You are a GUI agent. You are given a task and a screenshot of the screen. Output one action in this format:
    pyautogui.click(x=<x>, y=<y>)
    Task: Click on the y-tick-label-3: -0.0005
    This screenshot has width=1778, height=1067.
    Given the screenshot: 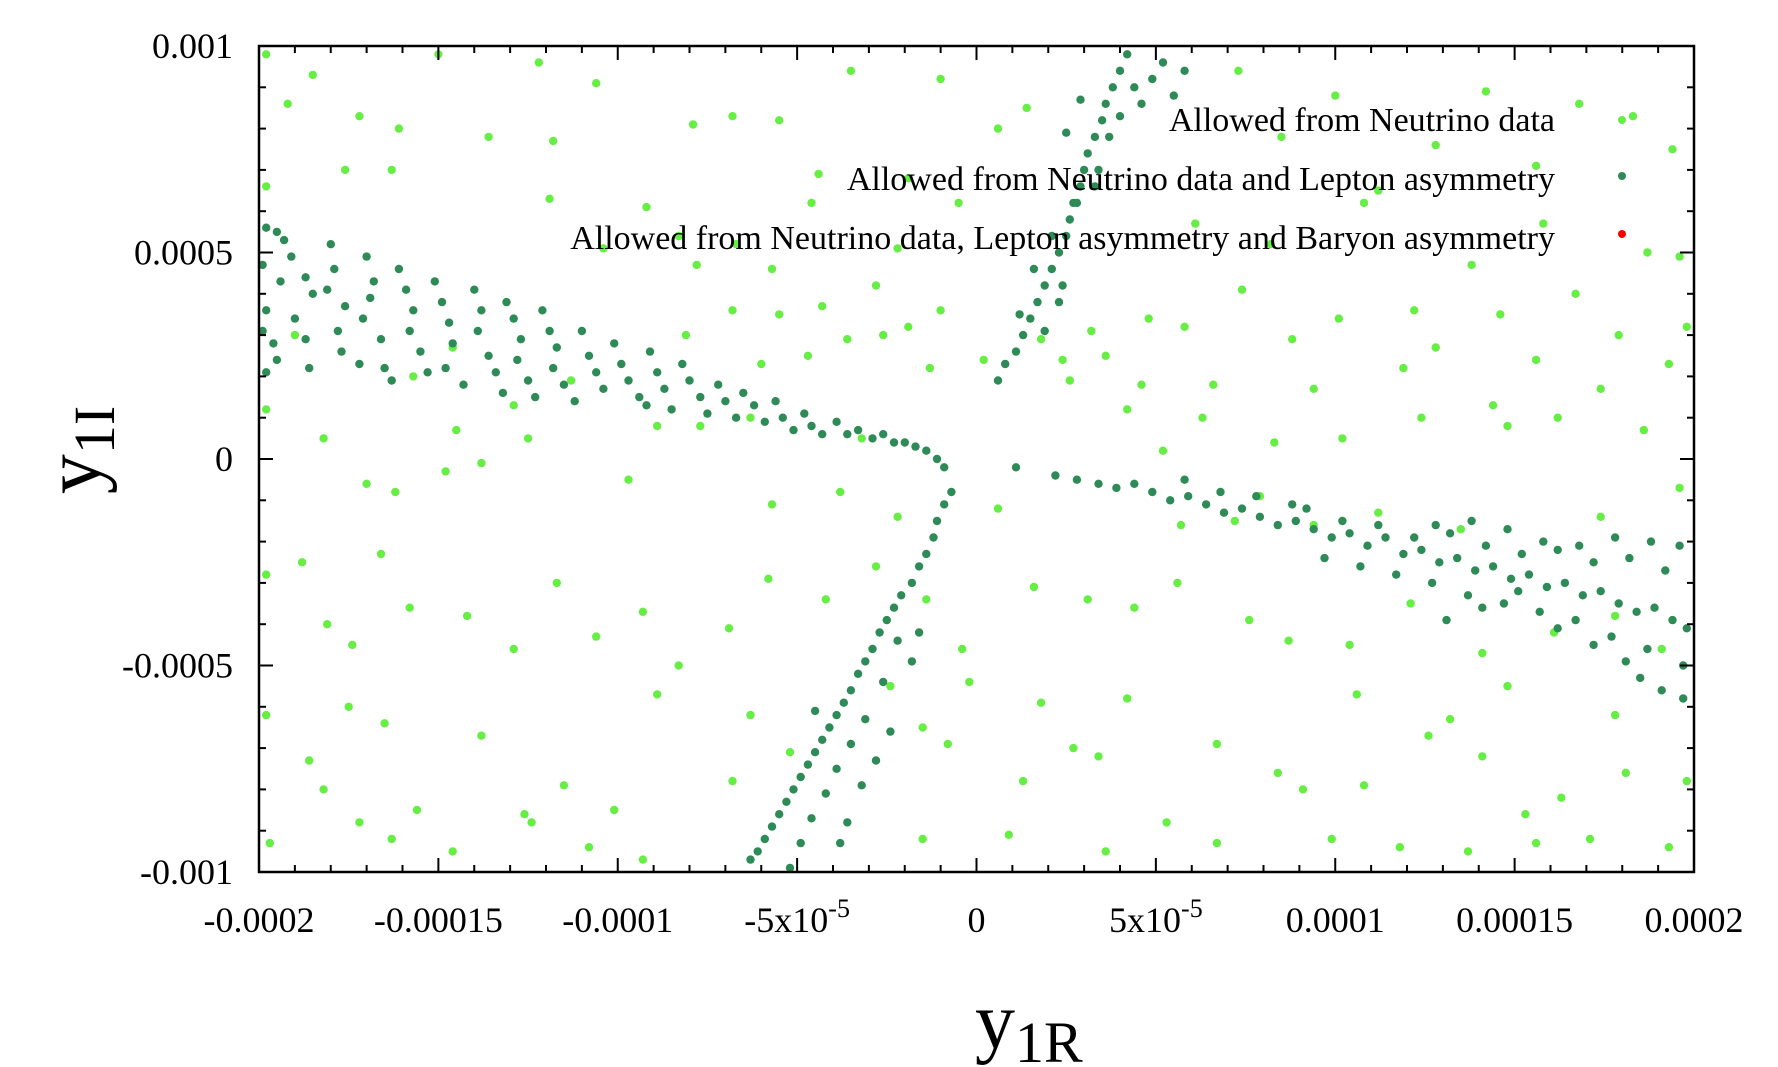 What is the action you would take?
    pyautogui.click(x=177, y=666)
    